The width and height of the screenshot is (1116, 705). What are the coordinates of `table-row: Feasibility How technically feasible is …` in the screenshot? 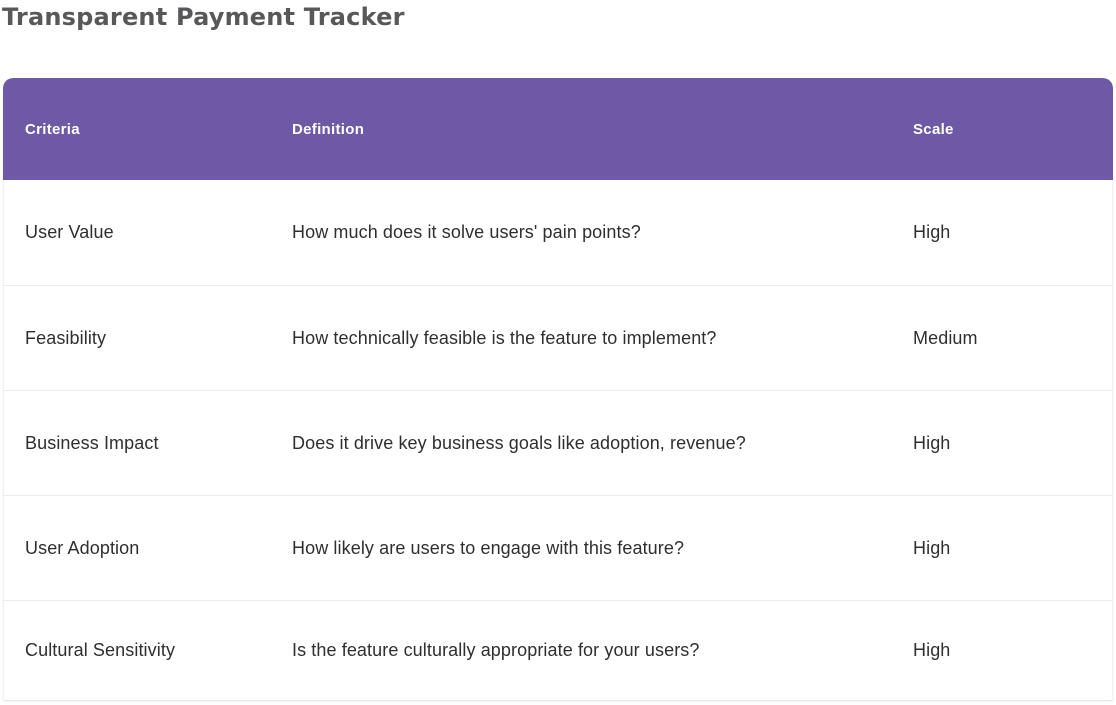 It's located at (558, 337).